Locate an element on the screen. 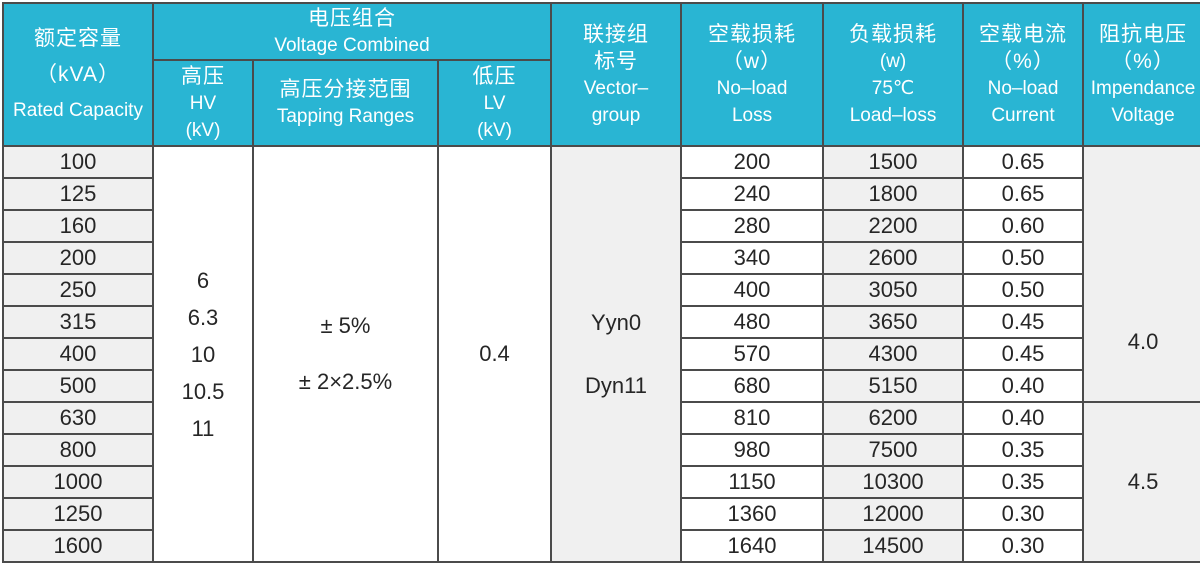 This screenshot has height=564, width=1200. cell-lv-value: 0.4 is located at coordinates (494, 354).